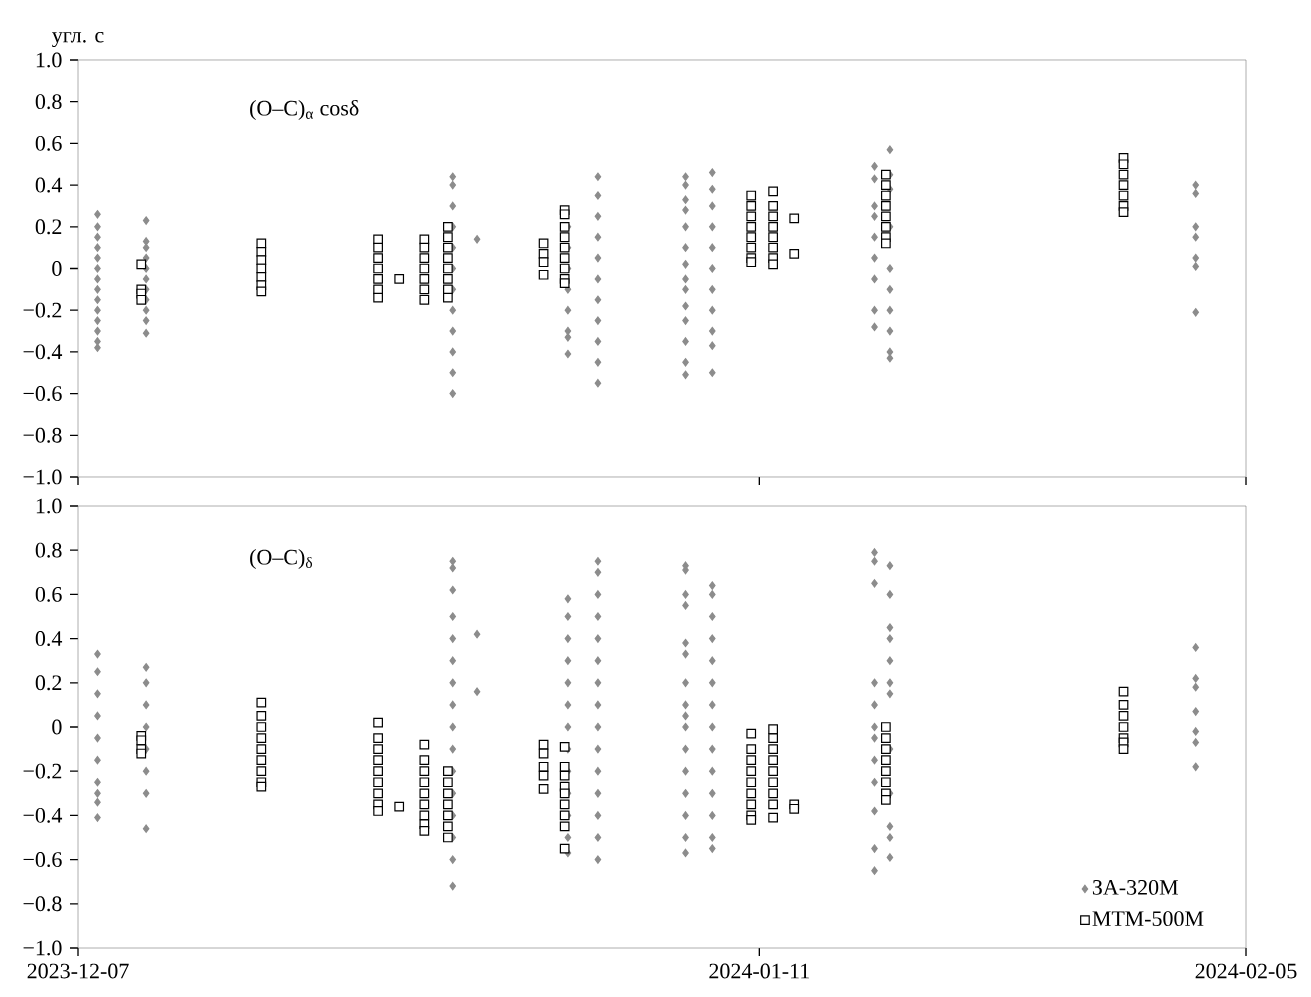 The image size is (1311, 997). Describe the element at coordinates (304, 110) in the screenshot. I see `annotation: (O–C)$_{α}$ cosδ` at that location.